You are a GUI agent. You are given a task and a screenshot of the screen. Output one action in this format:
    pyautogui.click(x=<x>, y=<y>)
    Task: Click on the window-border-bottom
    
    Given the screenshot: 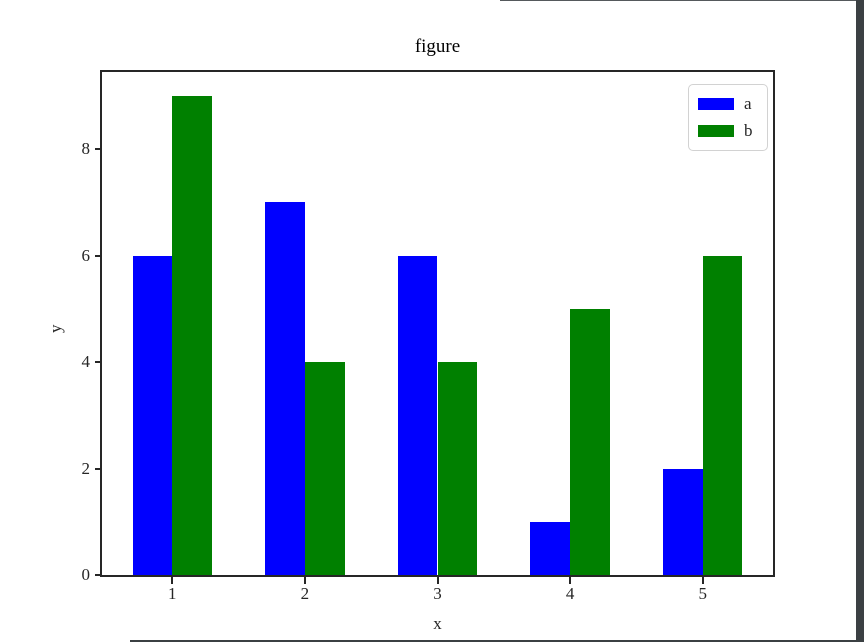 What is the action you would take?
    pyautogui.click(x=493, y=641)
    